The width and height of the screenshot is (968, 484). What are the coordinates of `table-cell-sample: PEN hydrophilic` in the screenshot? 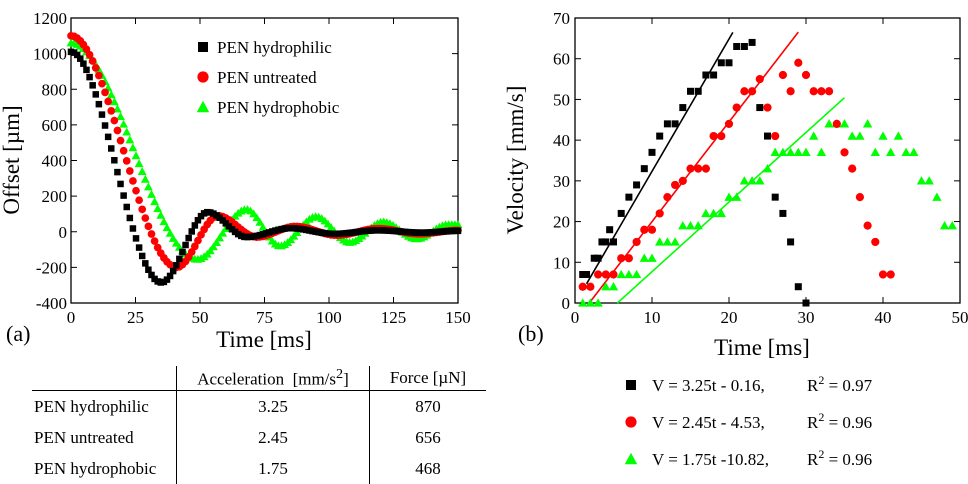 It's located at (104, 407).